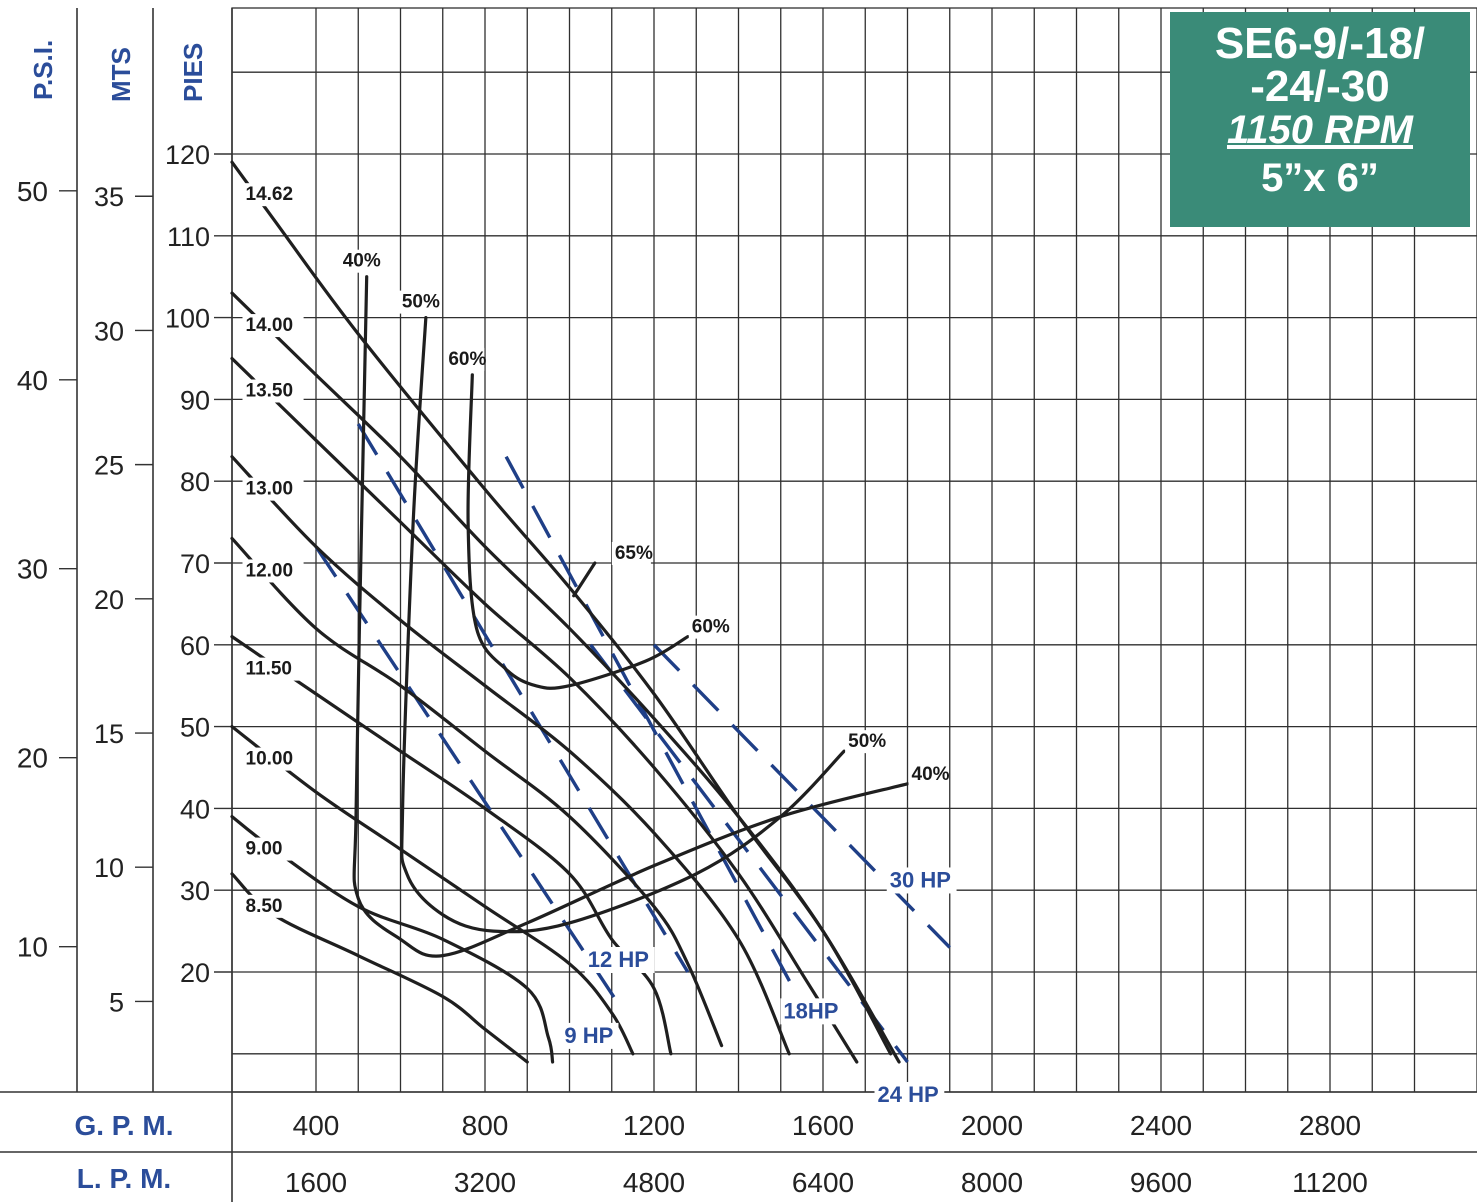  What do you see at coordinates (264, 906) in the screenshot?
I see `impeller-label: 8.50` at bounding box center [264, 906].